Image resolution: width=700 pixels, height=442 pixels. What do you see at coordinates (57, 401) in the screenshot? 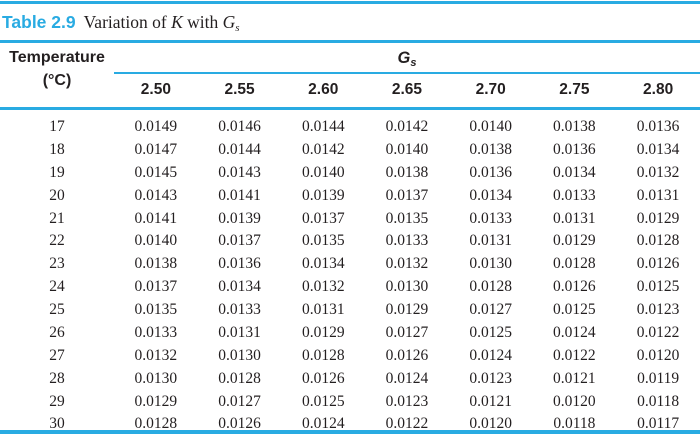
I see `temperature-cell: 29` at bounding box center [57, 401].